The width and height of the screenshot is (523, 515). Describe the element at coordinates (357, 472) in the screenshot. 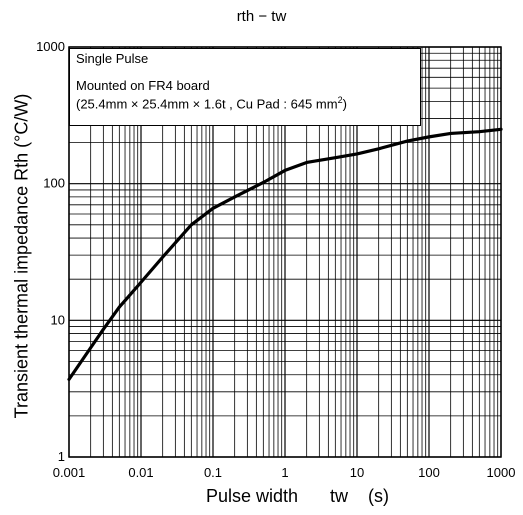

I see `x-tick-label: 10` at that location.